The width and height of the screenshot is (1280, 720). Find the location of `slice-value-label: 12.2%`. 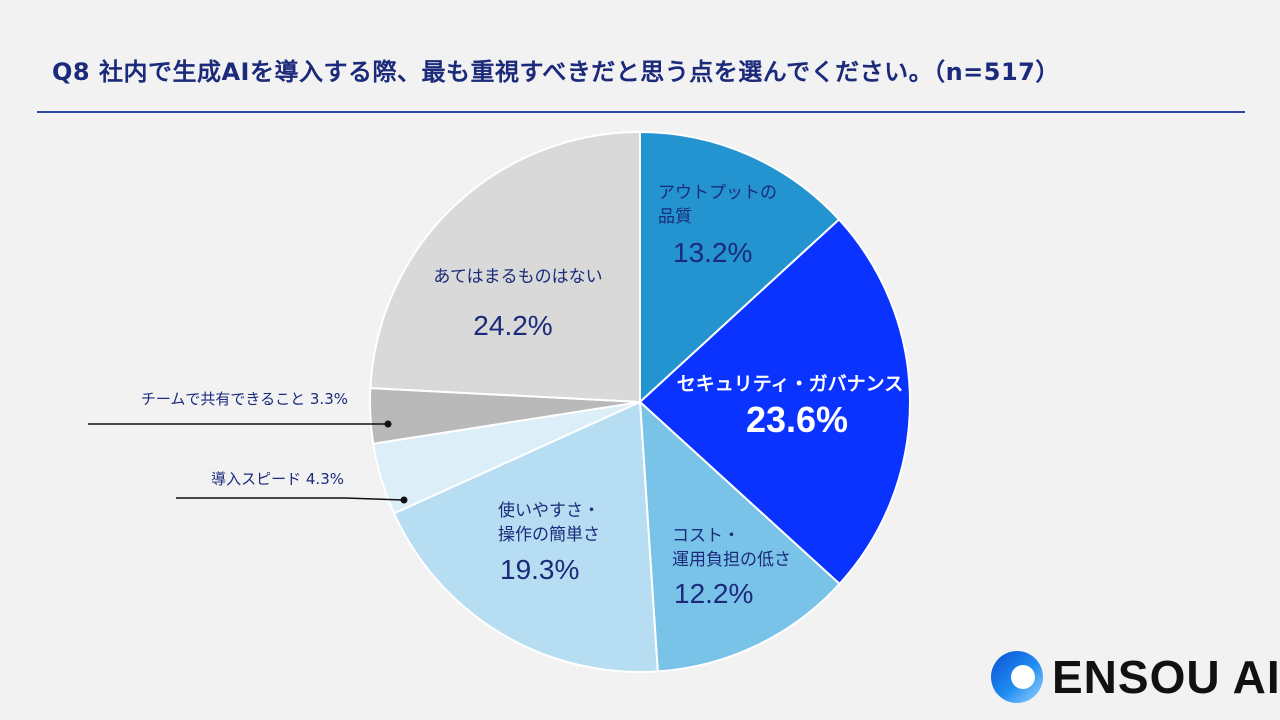

slice-value-label: 12.2% is located at coordinates (713, 593).